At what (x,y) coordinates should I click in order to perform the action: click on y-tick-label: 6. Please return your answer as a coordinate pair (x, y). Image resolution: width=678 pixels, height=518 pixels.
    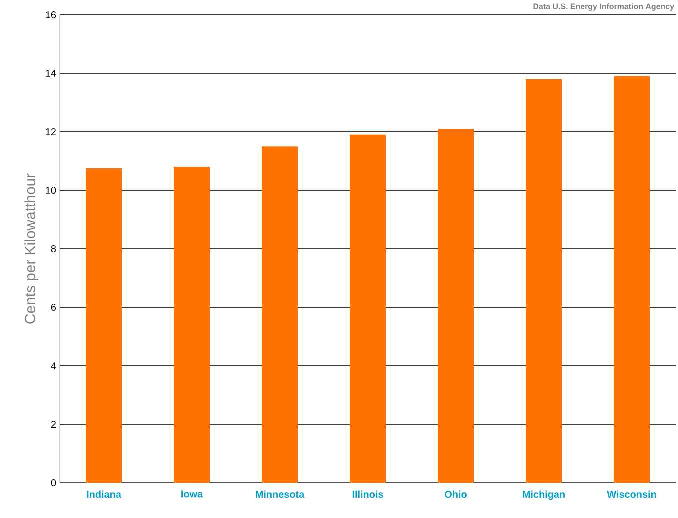
    Looking at the image, I should click on (53, 308).